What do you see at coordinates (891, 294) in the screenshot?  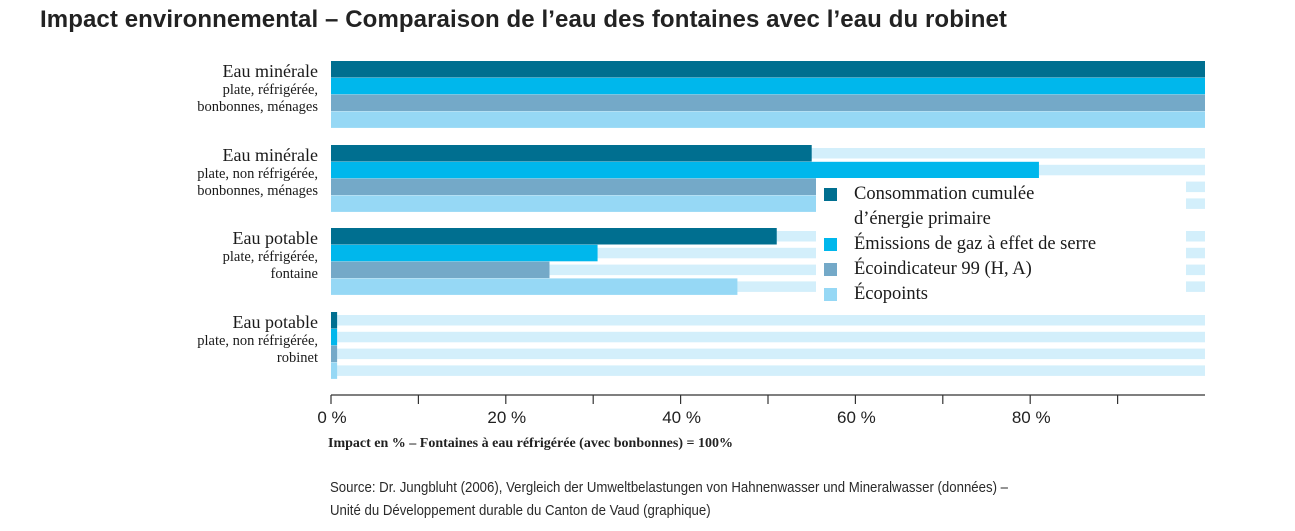 I see `legend-label: Écopoints` at bounding box center [891, 294].